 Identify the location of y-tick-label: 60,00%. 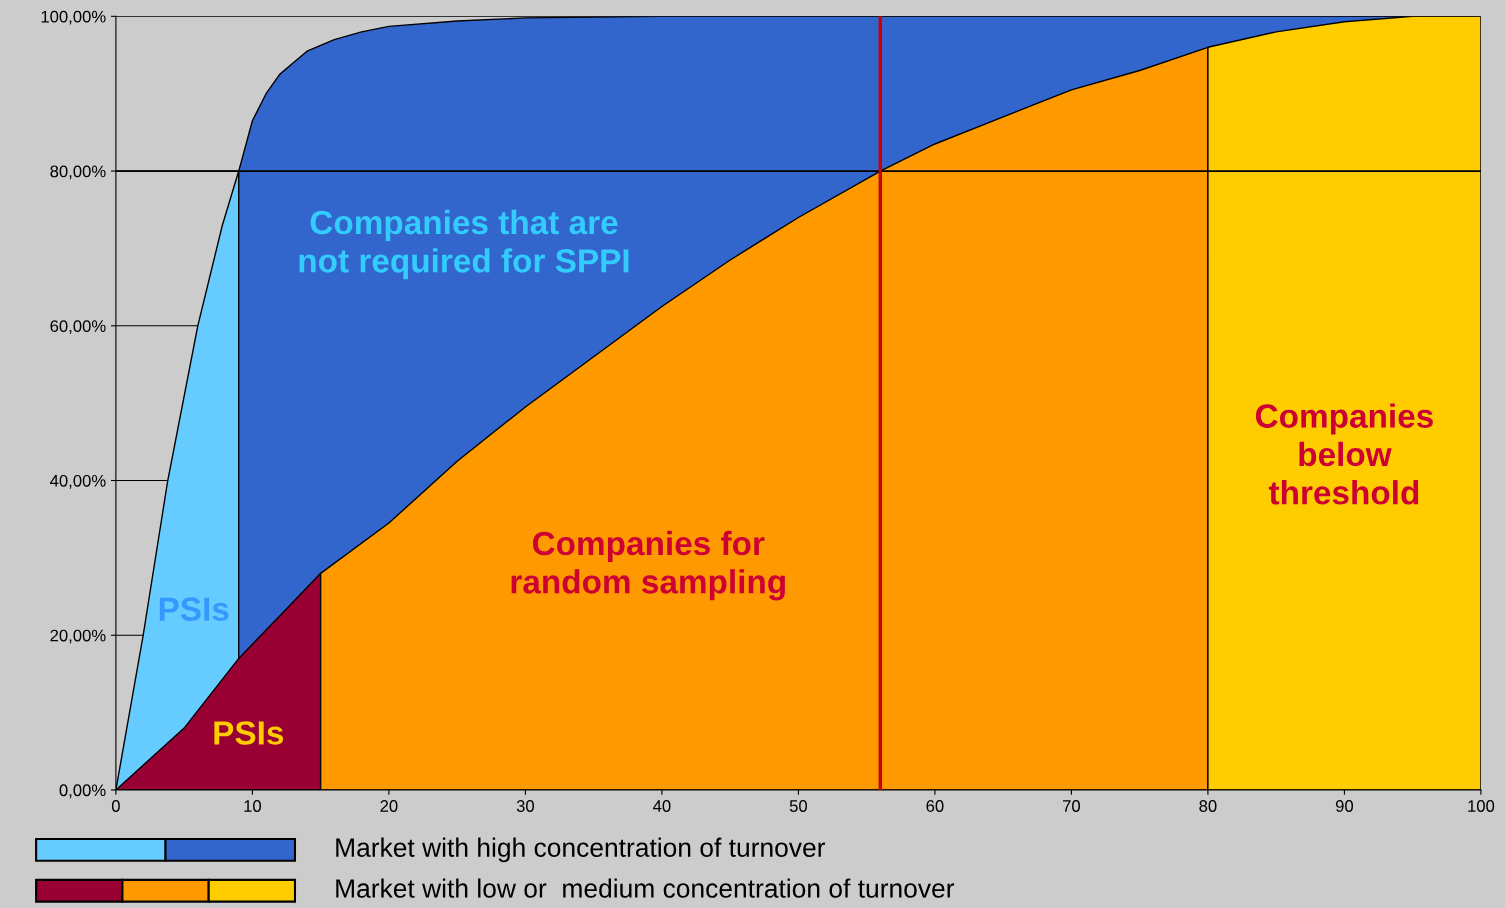
(78, 327).